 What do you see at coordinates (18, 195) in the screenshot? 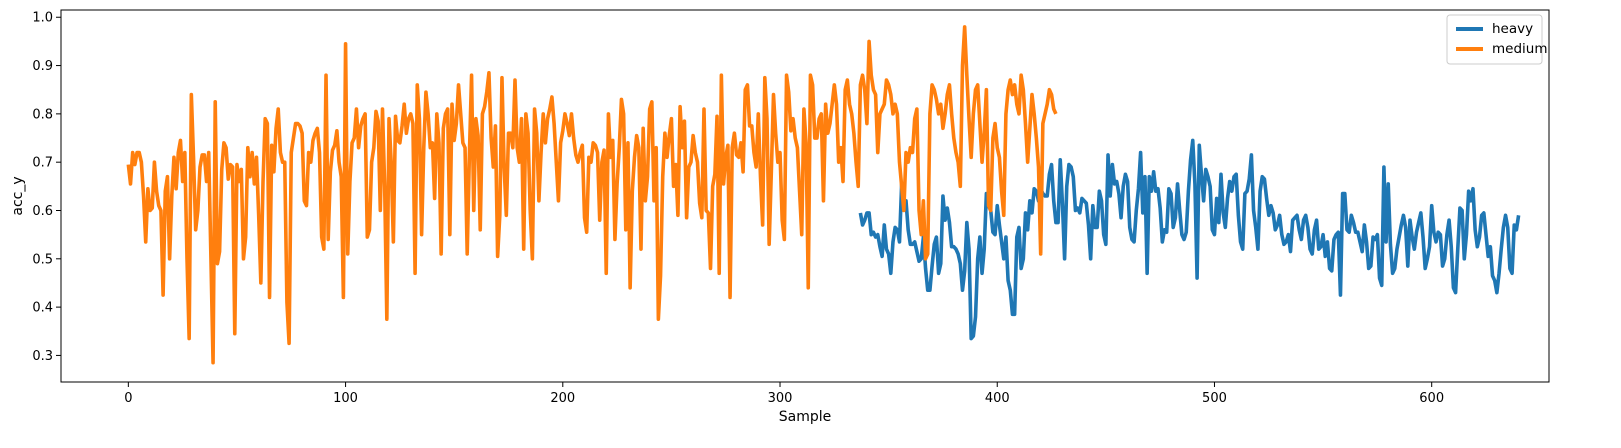
I see `y-axis-label: acc_y` at bounding box center [18, 195].